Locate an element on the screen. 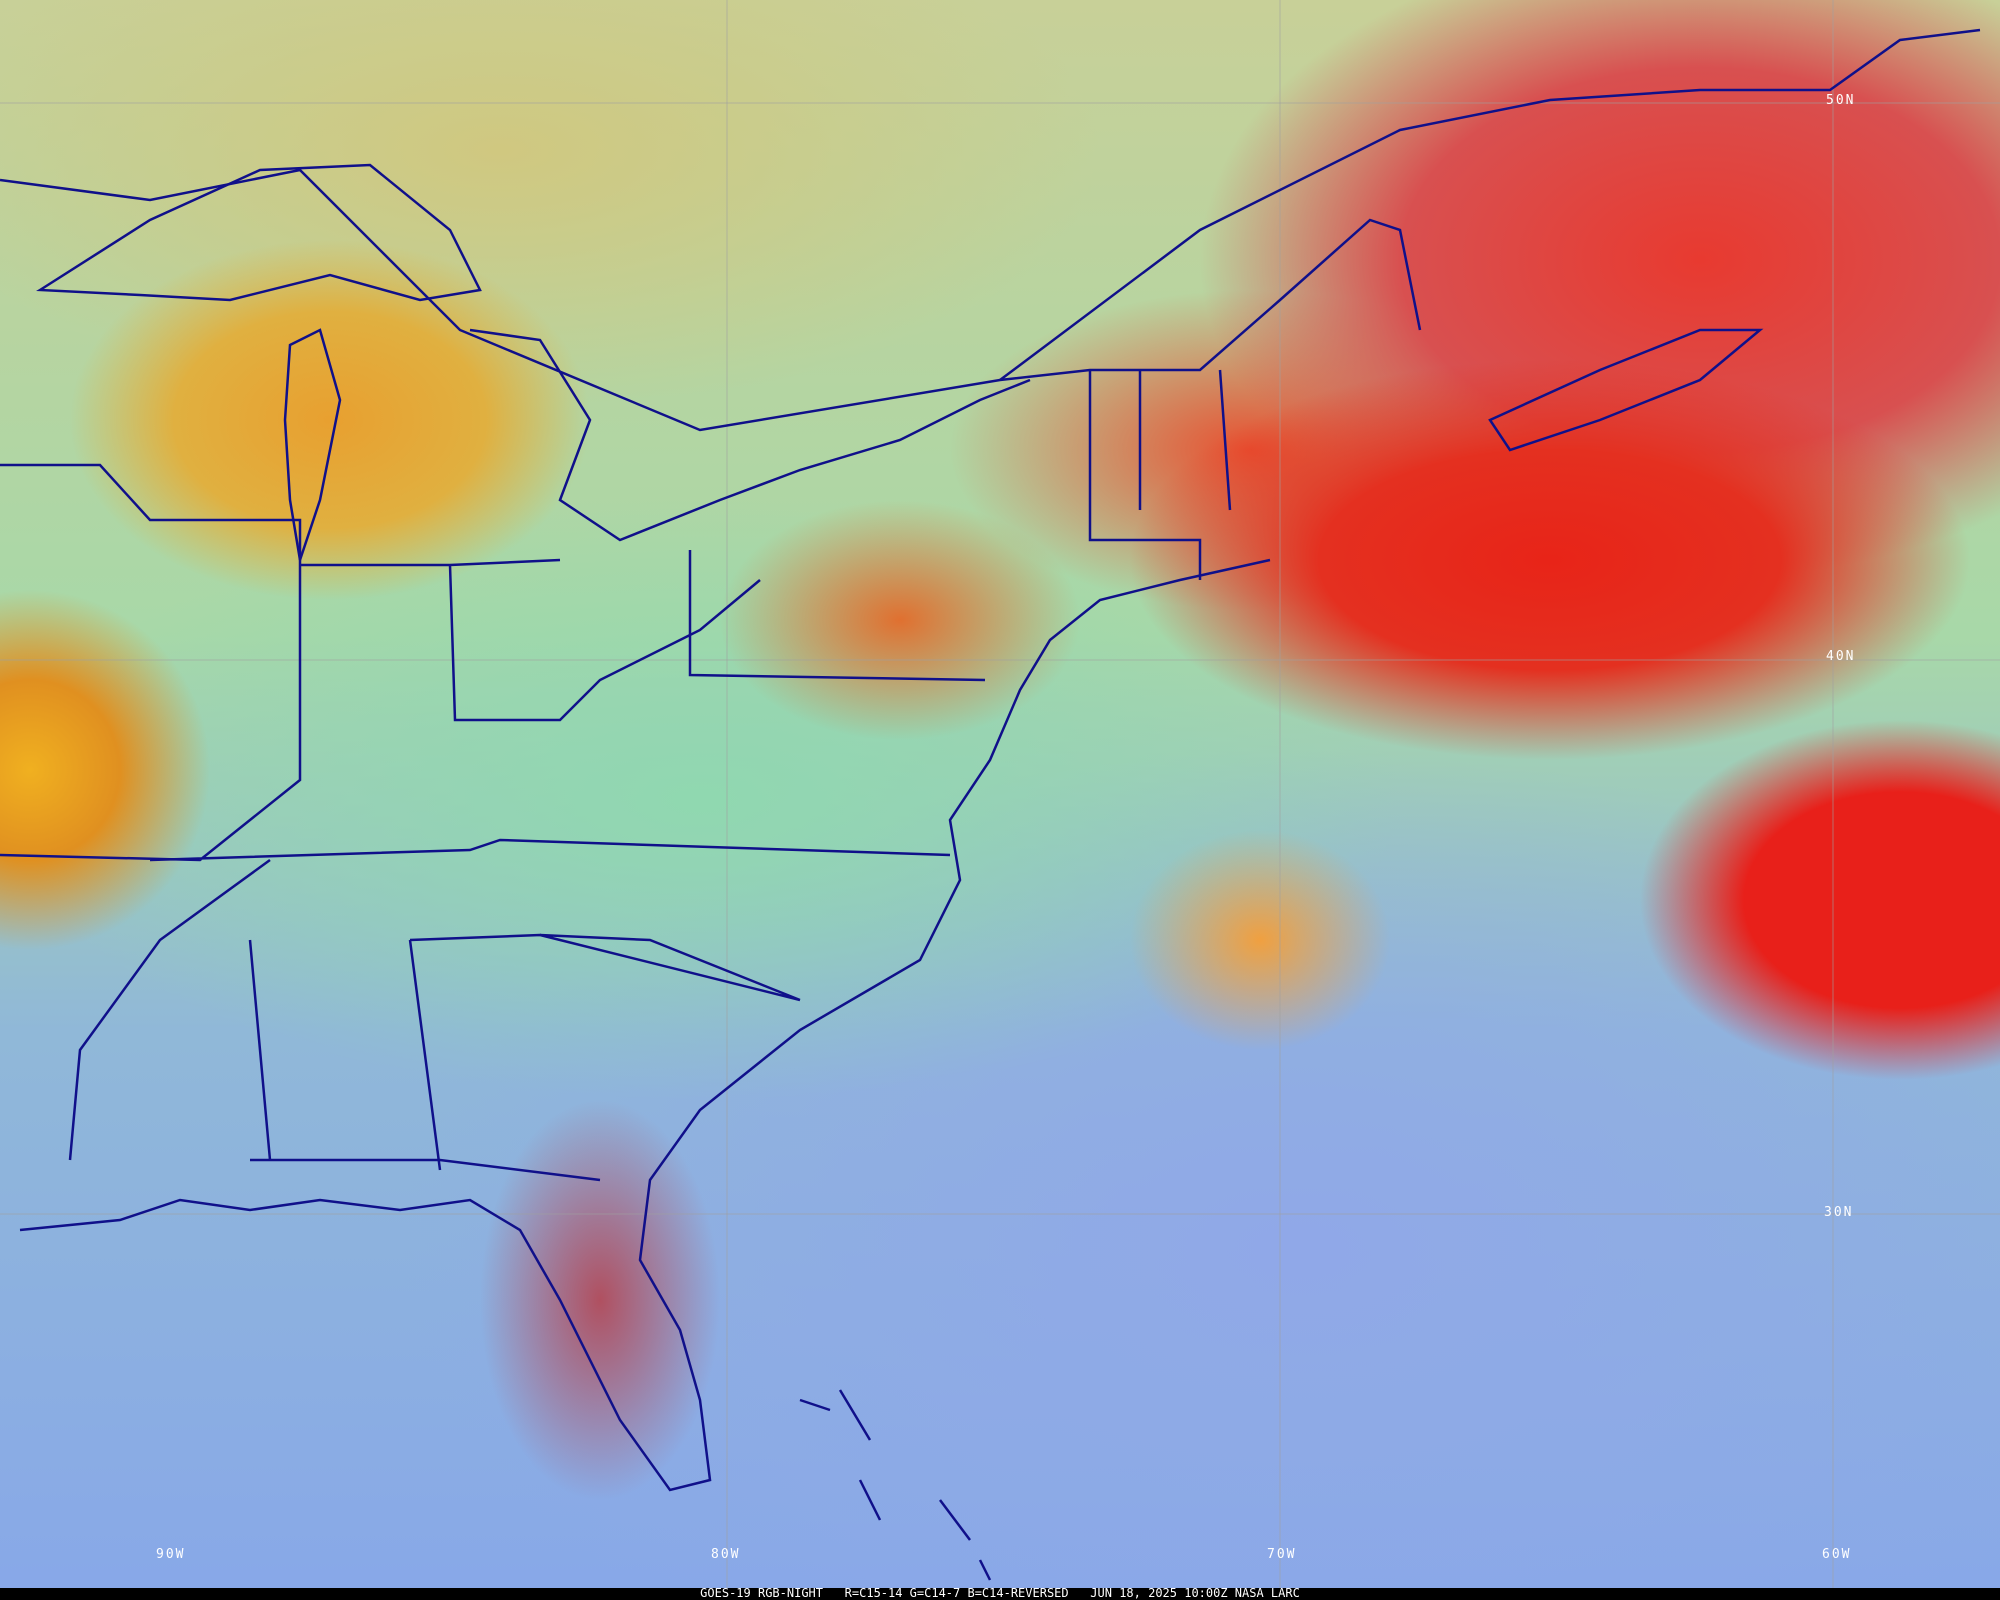  bahamas is located at coordinates (895, 1485).